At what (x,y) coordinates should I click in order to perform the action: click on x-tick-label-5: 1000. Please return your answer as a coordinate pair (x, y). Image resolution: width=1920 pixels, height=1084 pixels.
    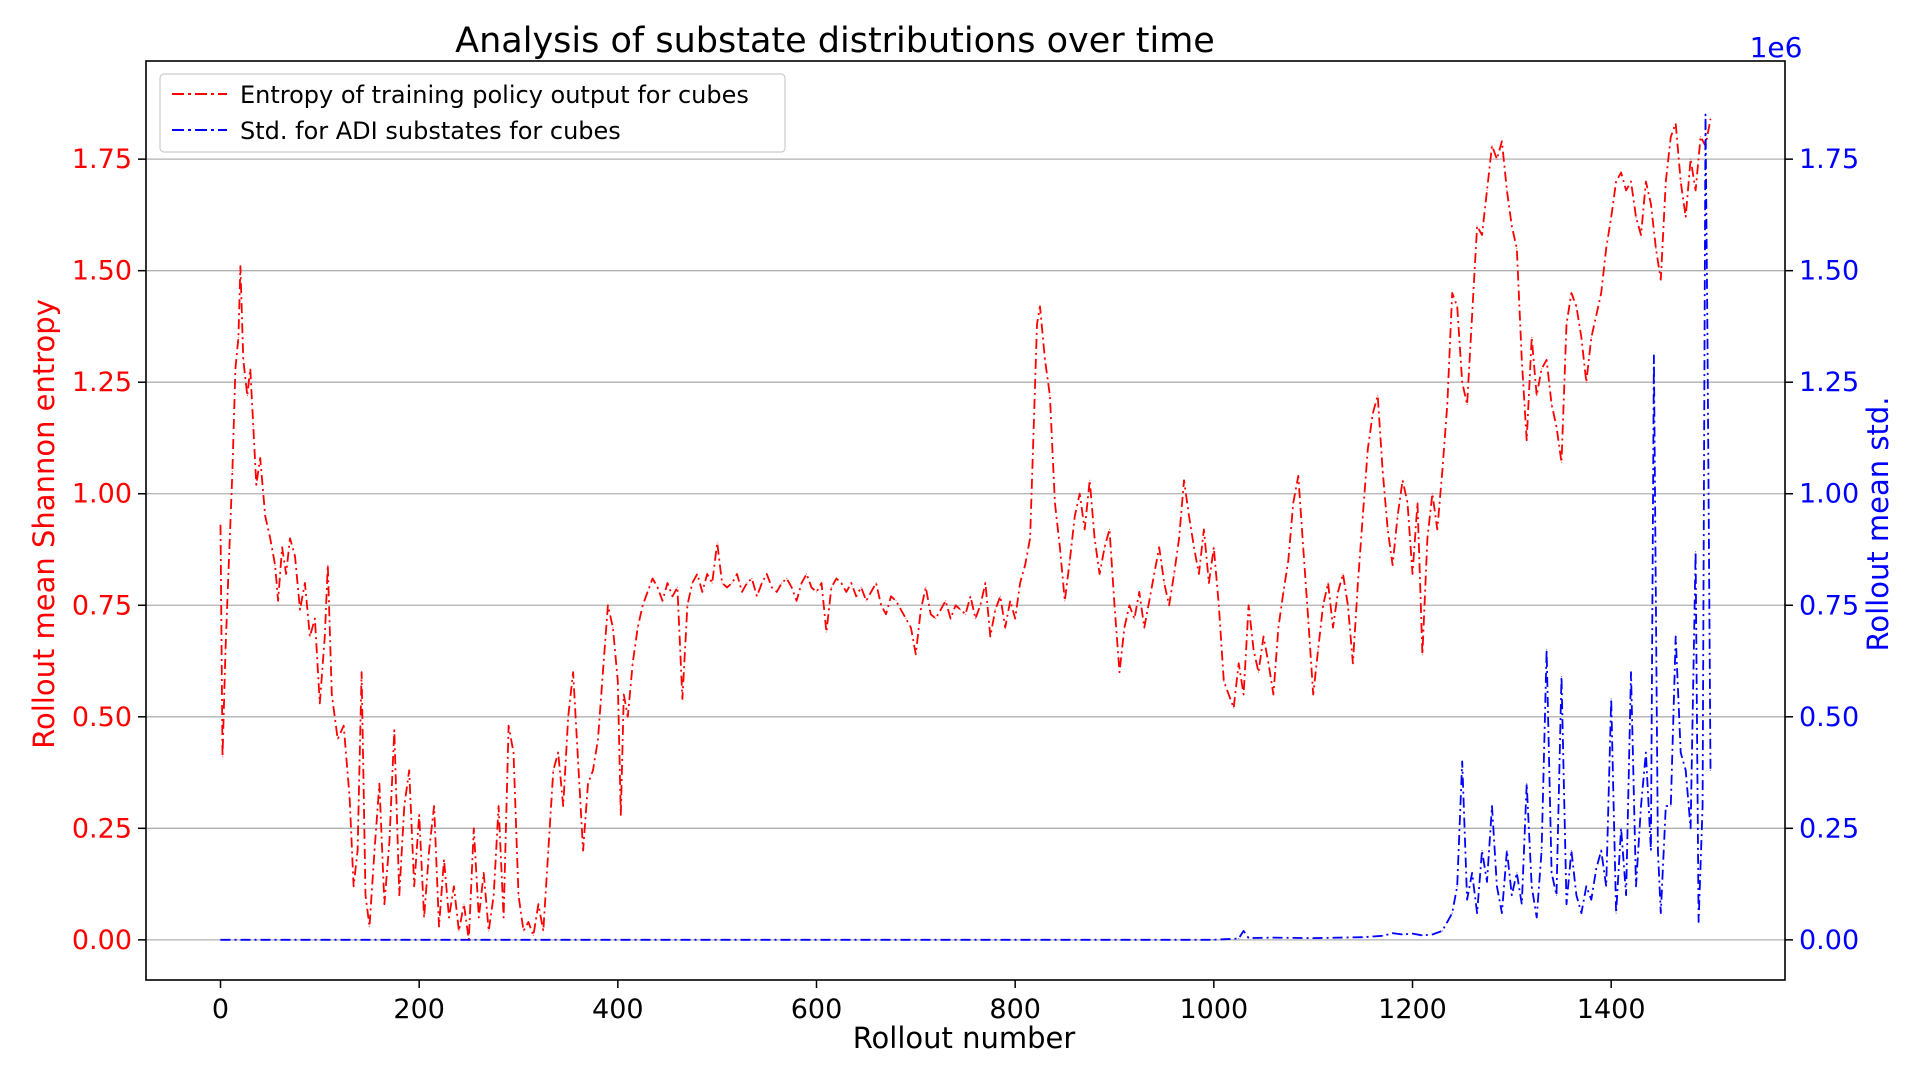
    Looking at the image, I should click on (1213, 1009).